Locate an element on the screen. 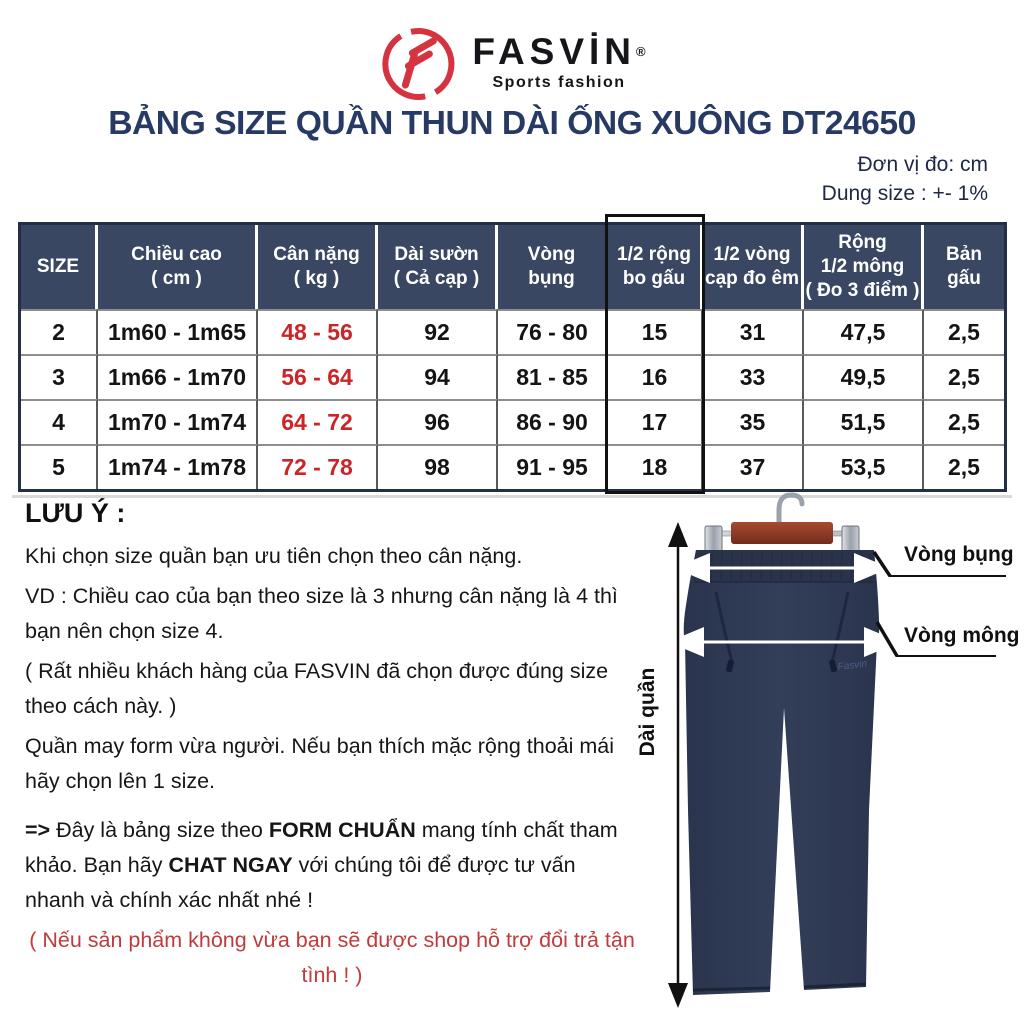 This screenshot has width=1024, height=1024. waist-label: Vòng bụng is located at coordinates (959, 554).